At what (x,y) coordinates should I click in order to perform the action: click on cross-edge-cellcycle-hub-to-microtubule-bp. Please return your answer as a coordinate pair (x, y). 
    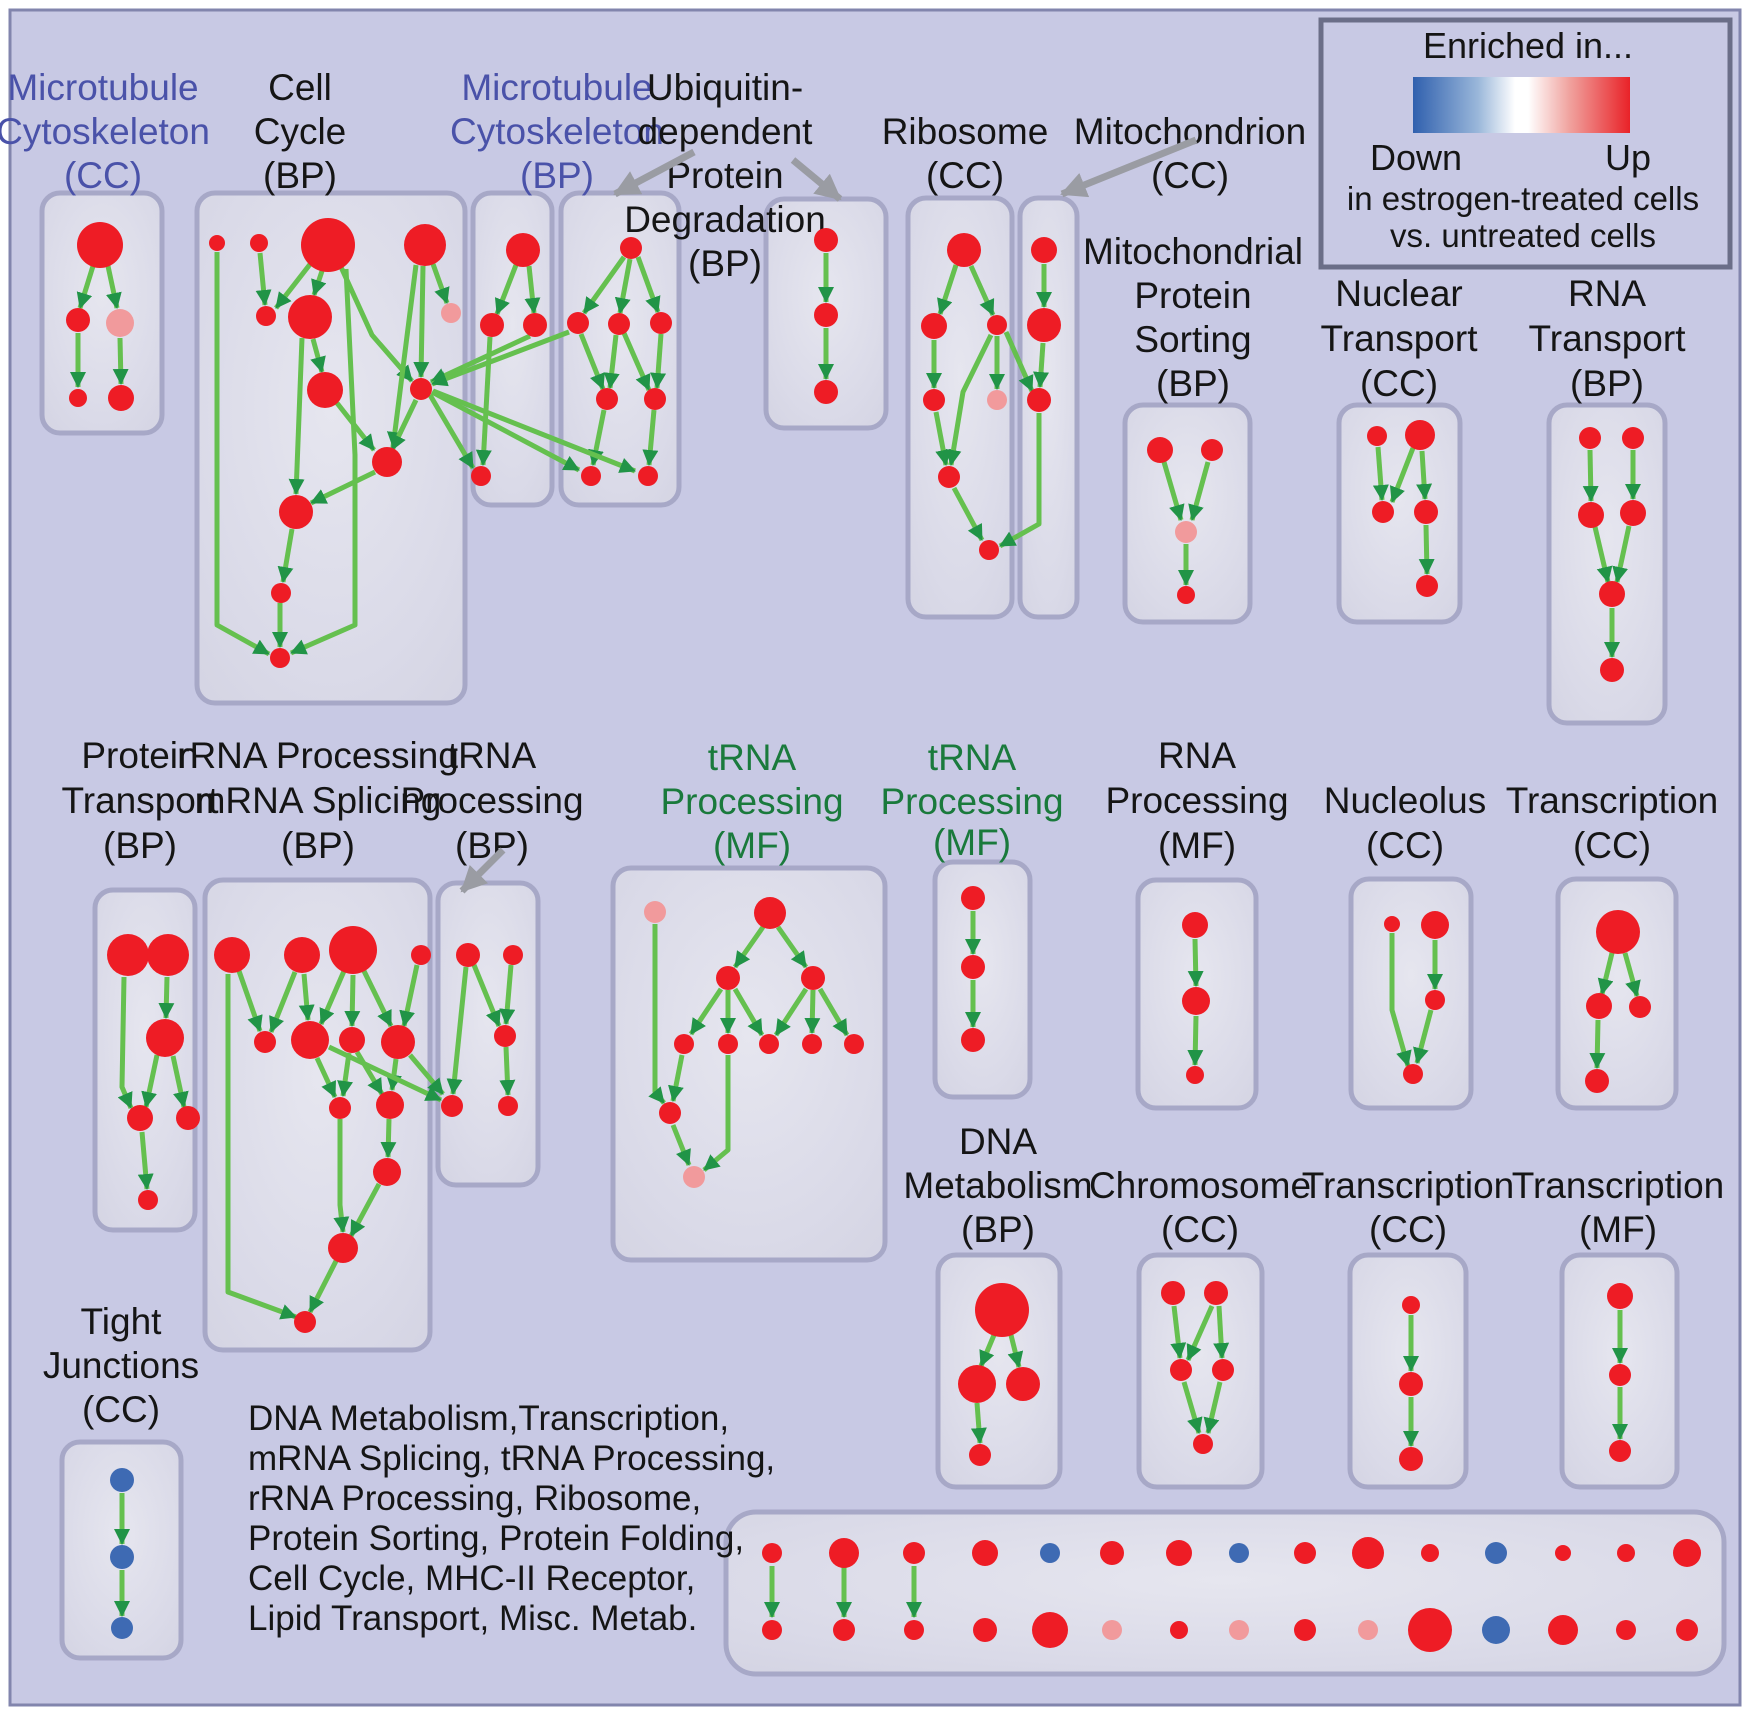
    Looking at the image, I should click on (451, 431).